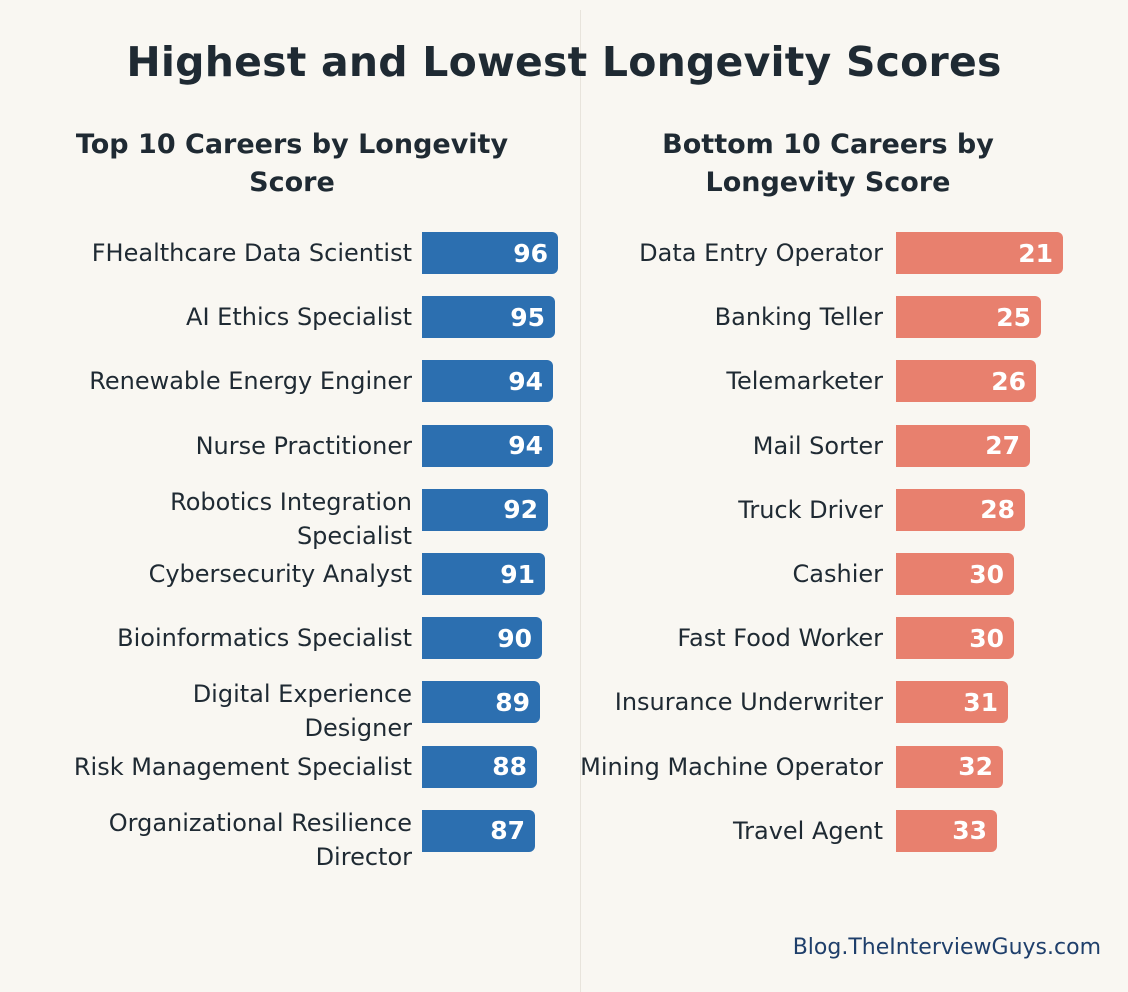 The image size is (1128, 992). I want to click on bar: 21, so click(979, 253).